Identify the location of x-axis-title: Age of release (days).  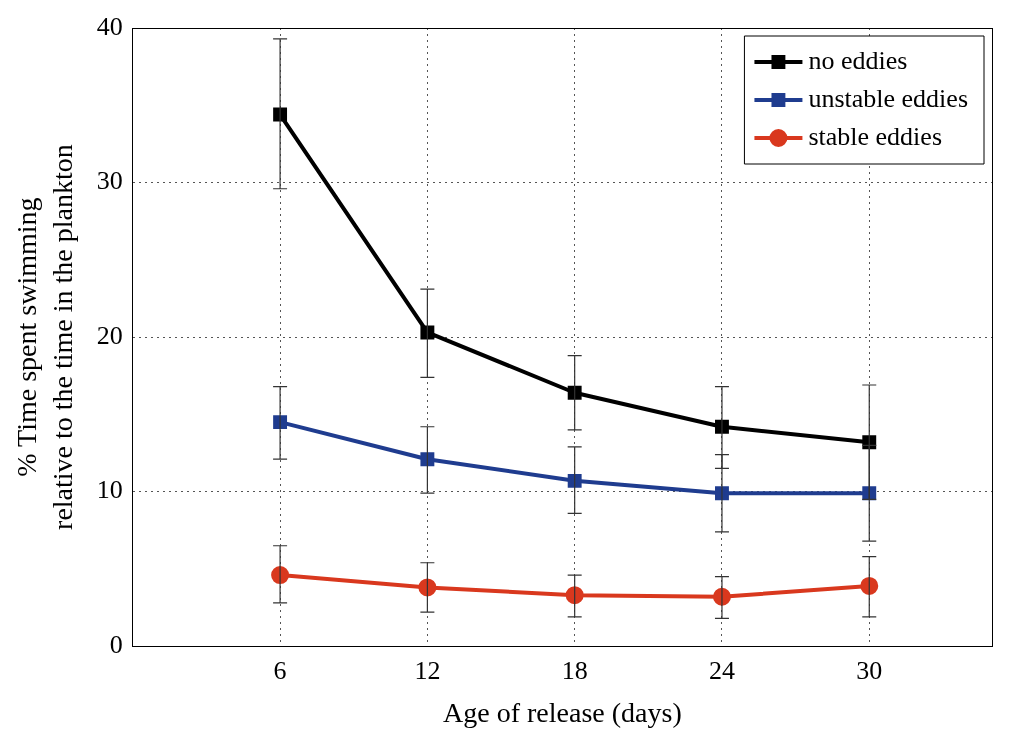
(562, 712).